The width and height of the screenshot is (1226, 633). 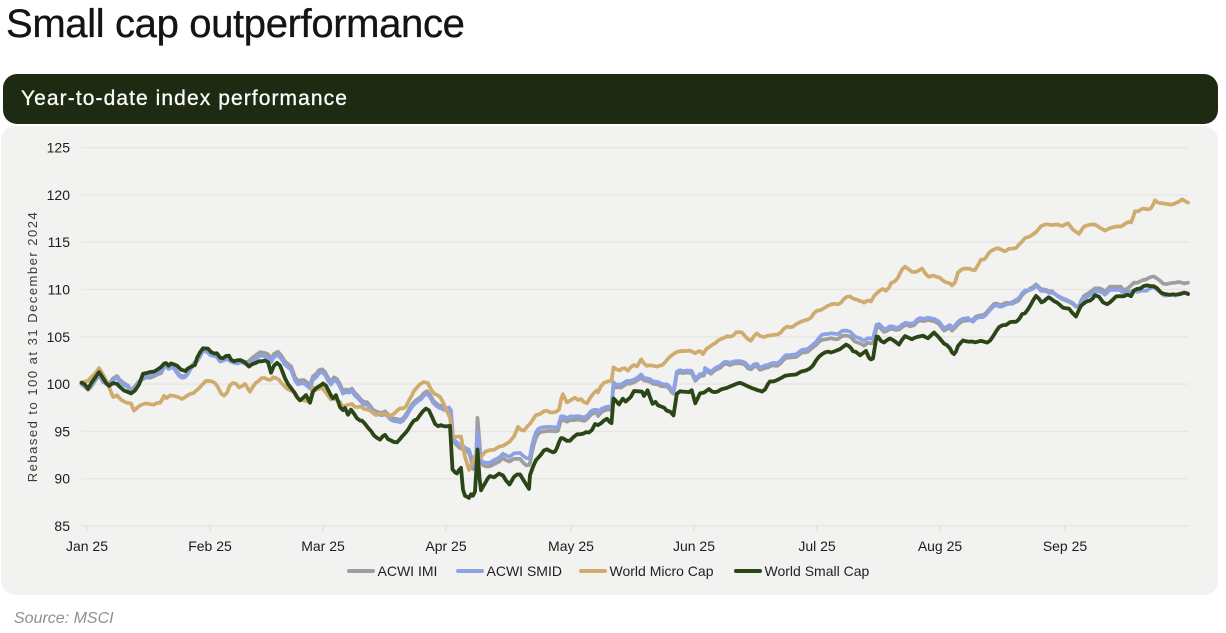 What do you see at coordinates (32, 346) in the screenshot?
I see `svg-text:Rebased to 100 at 31 December: Rebased to 100 at 31 December 2024` at bounding box center [32, 346].